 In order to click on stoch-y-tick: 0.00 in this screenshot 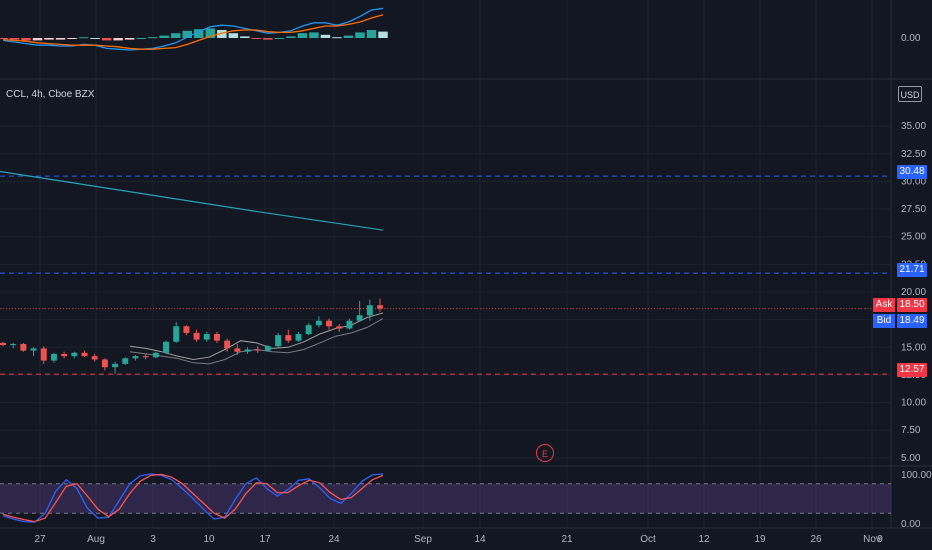, I will do `click(911, 524)`.